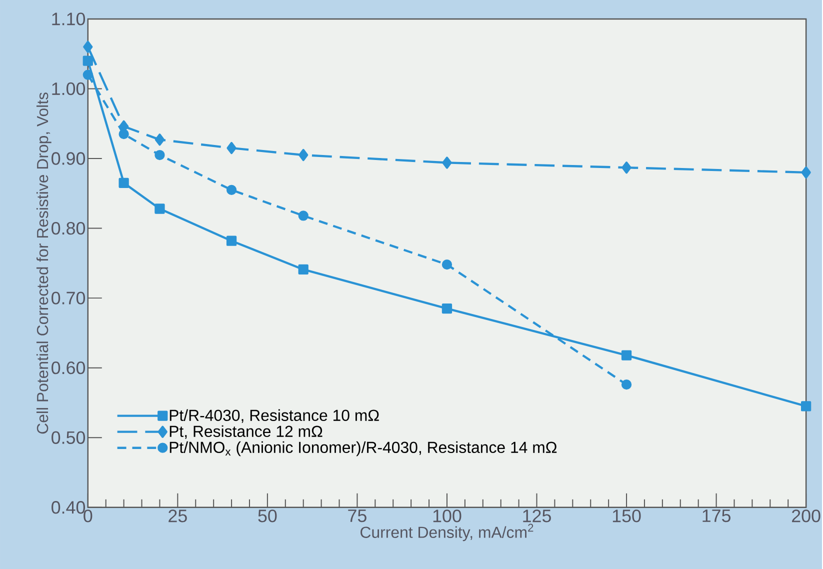 This screenshot has width=823, height=569. Describe the element at coordinates (69, 19) in the screenshot. I see `y-tick-label: 1.10` at that location.